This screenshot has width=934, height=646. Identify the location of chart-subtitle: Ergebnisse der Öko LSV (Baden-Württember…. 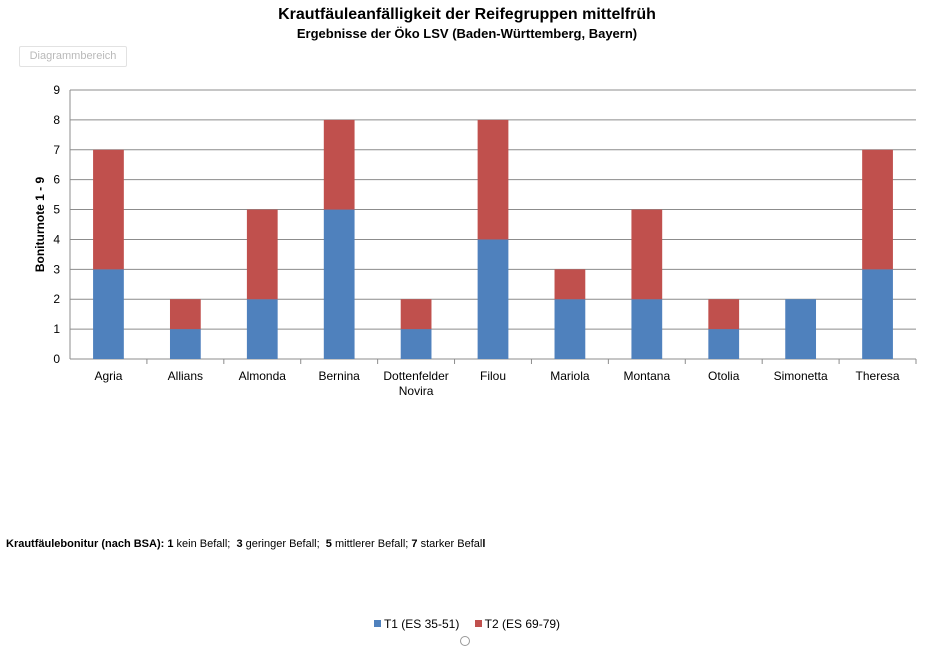
(467, 33).